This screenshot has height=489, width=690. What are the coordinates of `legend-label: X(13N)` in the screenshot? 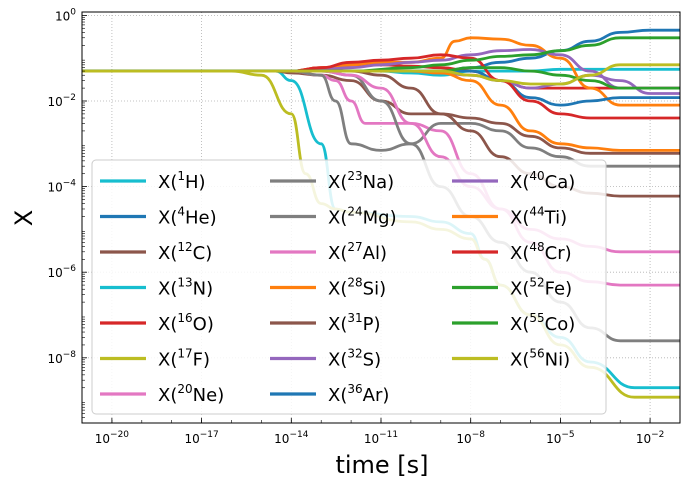 It's located at (185, 288).